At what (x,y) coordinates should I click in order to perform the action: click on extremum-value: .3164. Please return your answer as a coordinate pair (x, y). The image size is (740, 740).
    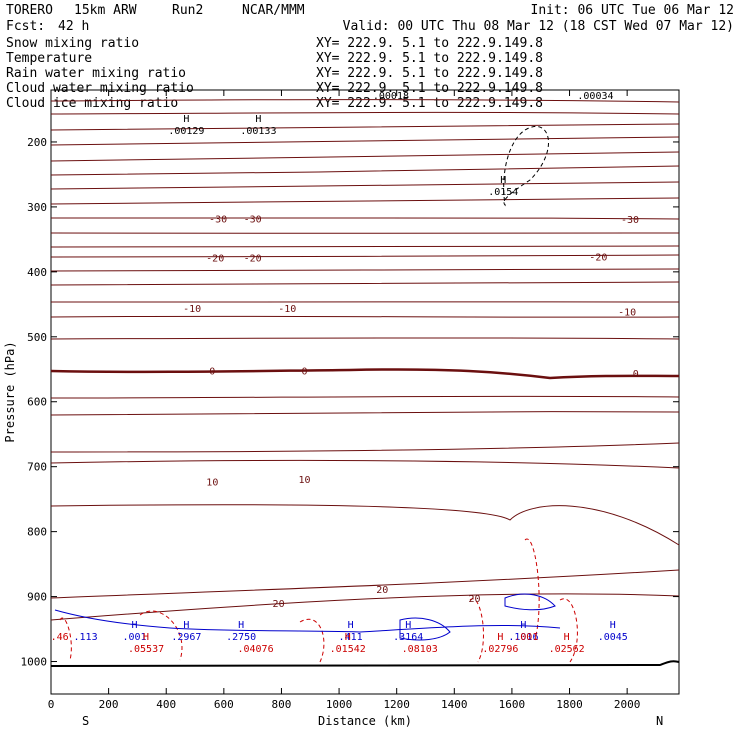
    Looking at the image, I should click on (408, 637).